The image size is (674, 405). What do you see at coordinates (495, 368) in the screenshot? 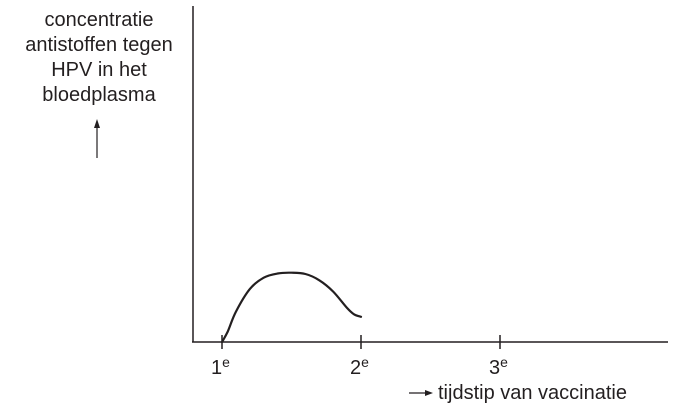
I see `tick-number: 3` at bounding box center [495, 368].